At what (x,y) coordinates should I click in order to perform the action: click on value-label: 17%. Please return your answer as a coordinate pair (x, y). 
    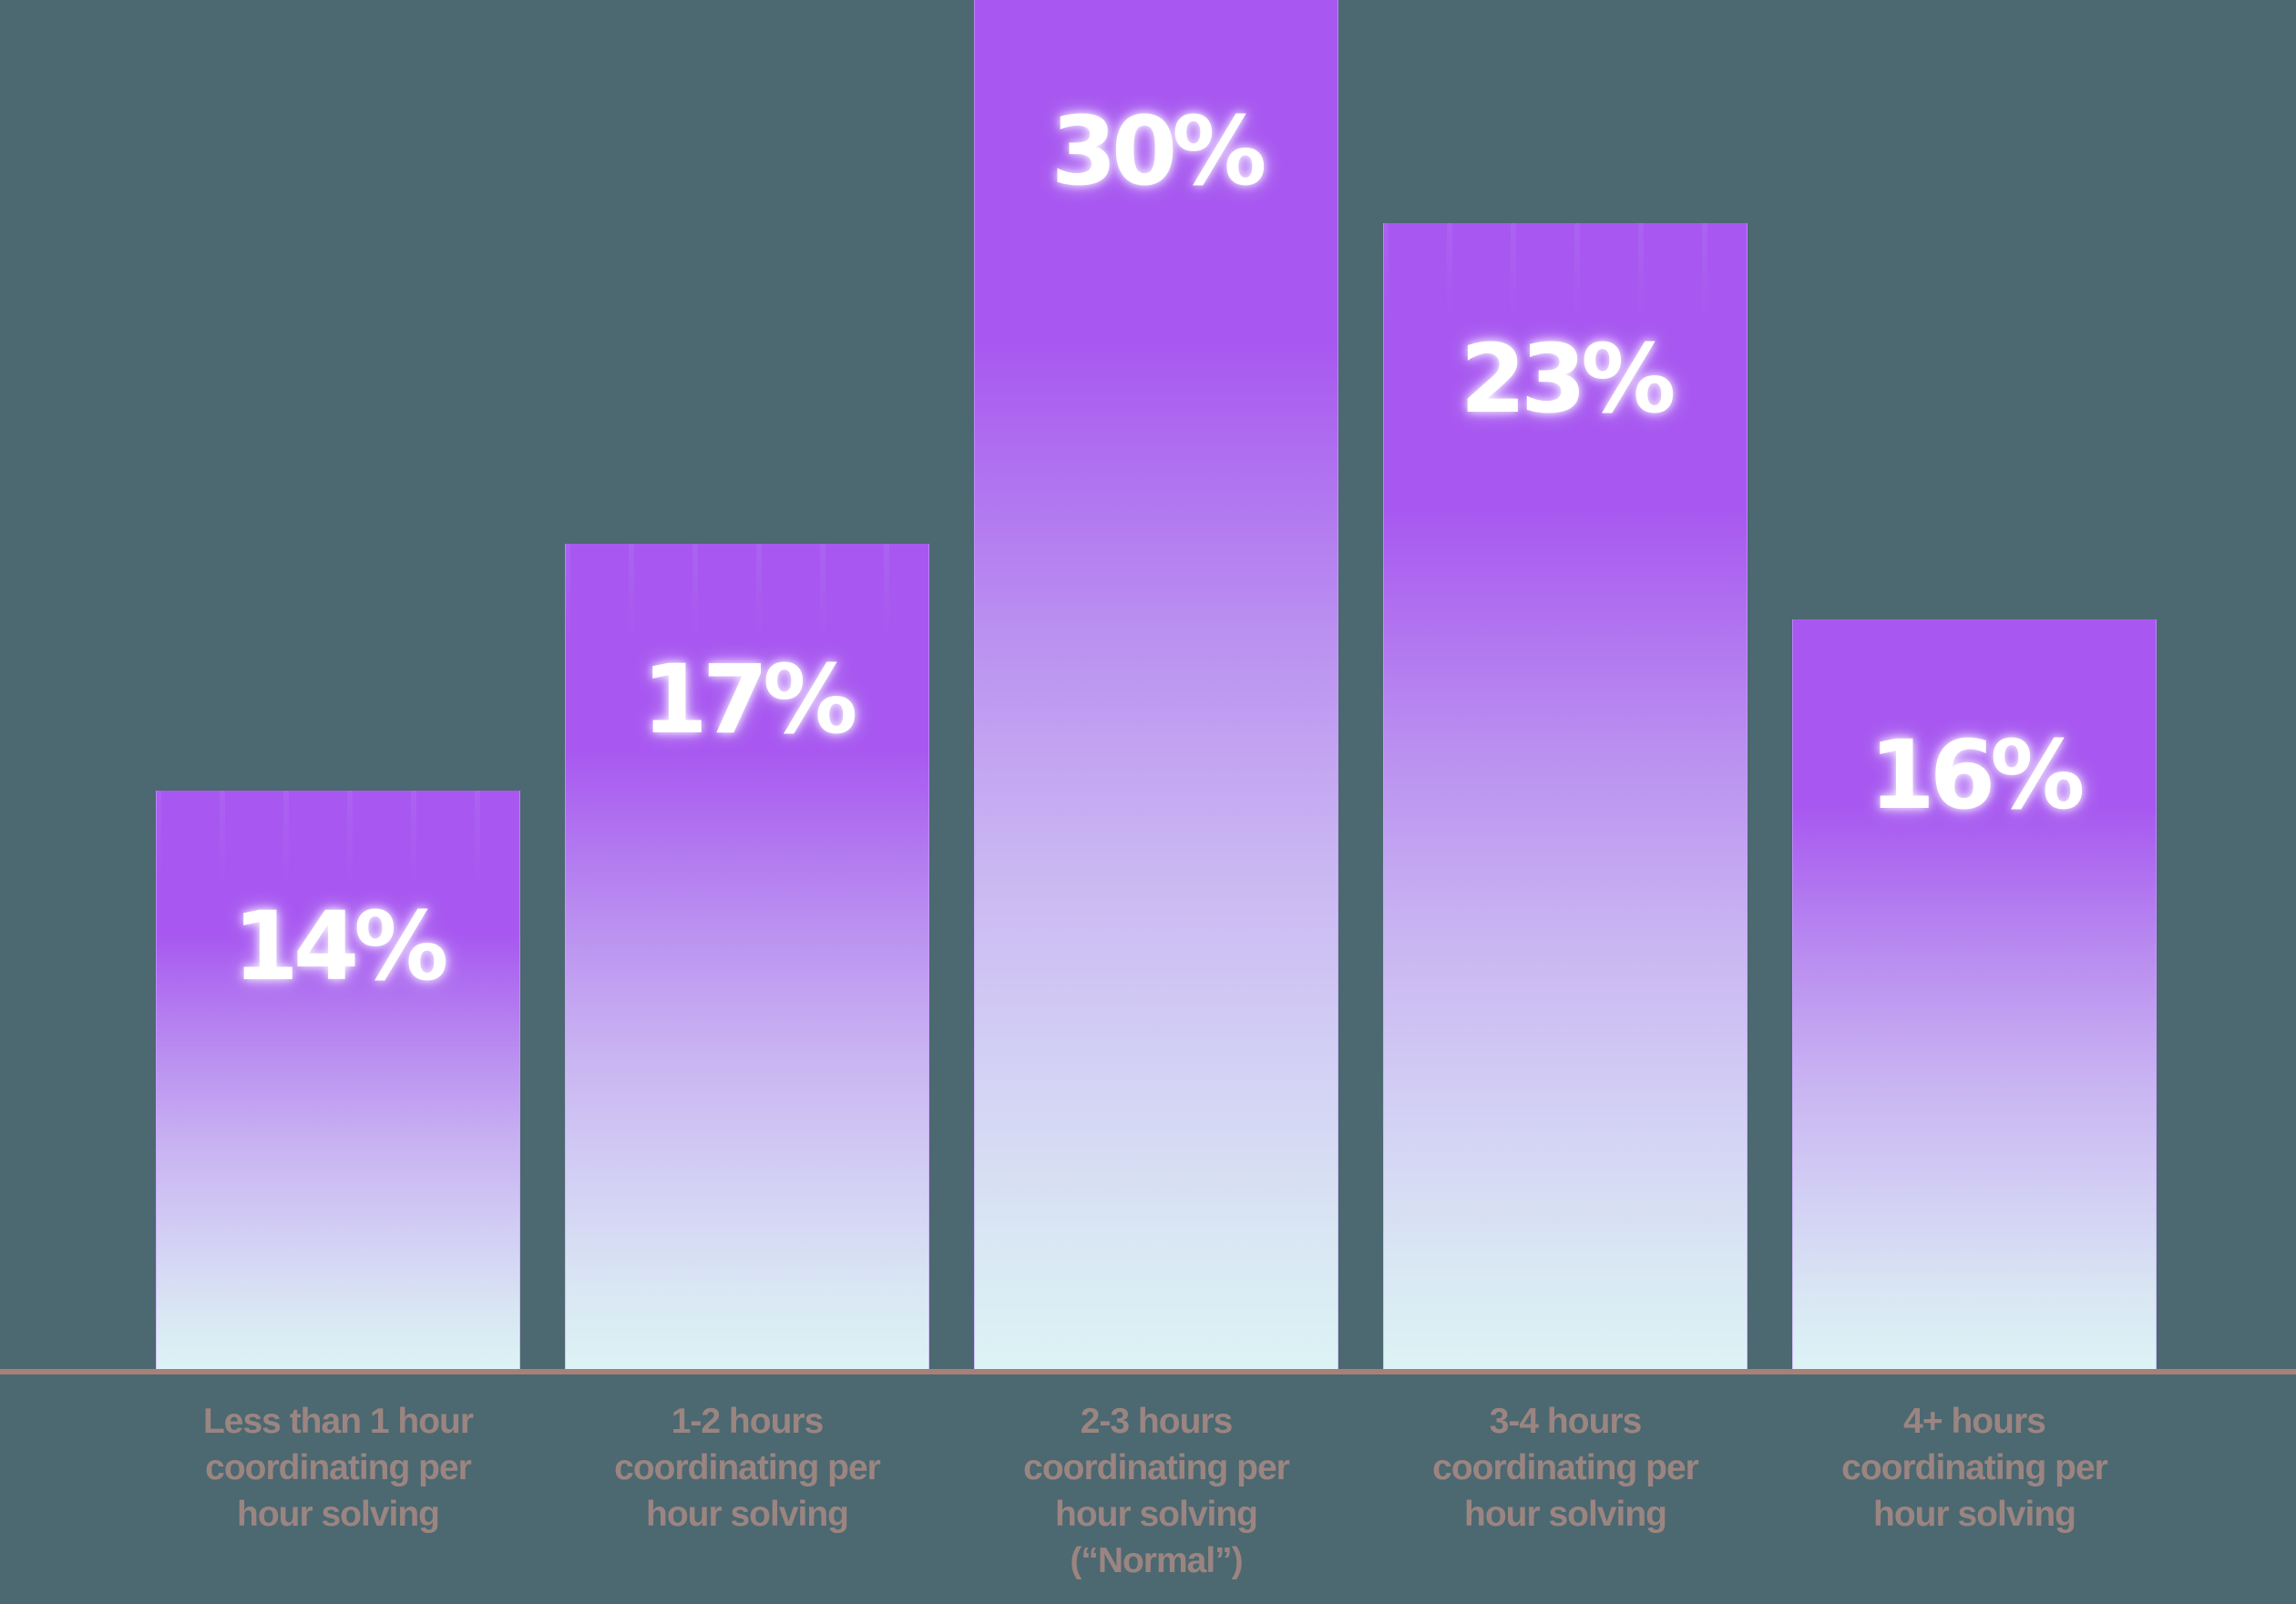
    Looking at the image, I should click on (750, 700).